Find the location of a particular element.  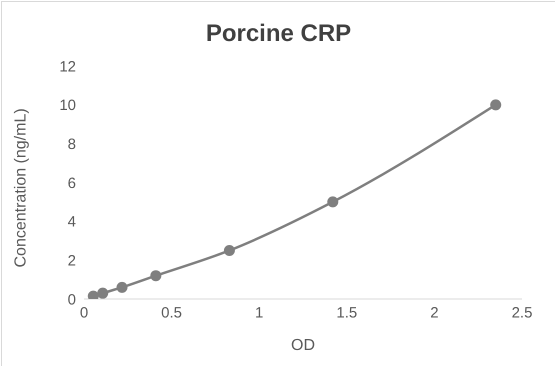

x-tick-label: 2.5 is located at coordinates (522, 313).